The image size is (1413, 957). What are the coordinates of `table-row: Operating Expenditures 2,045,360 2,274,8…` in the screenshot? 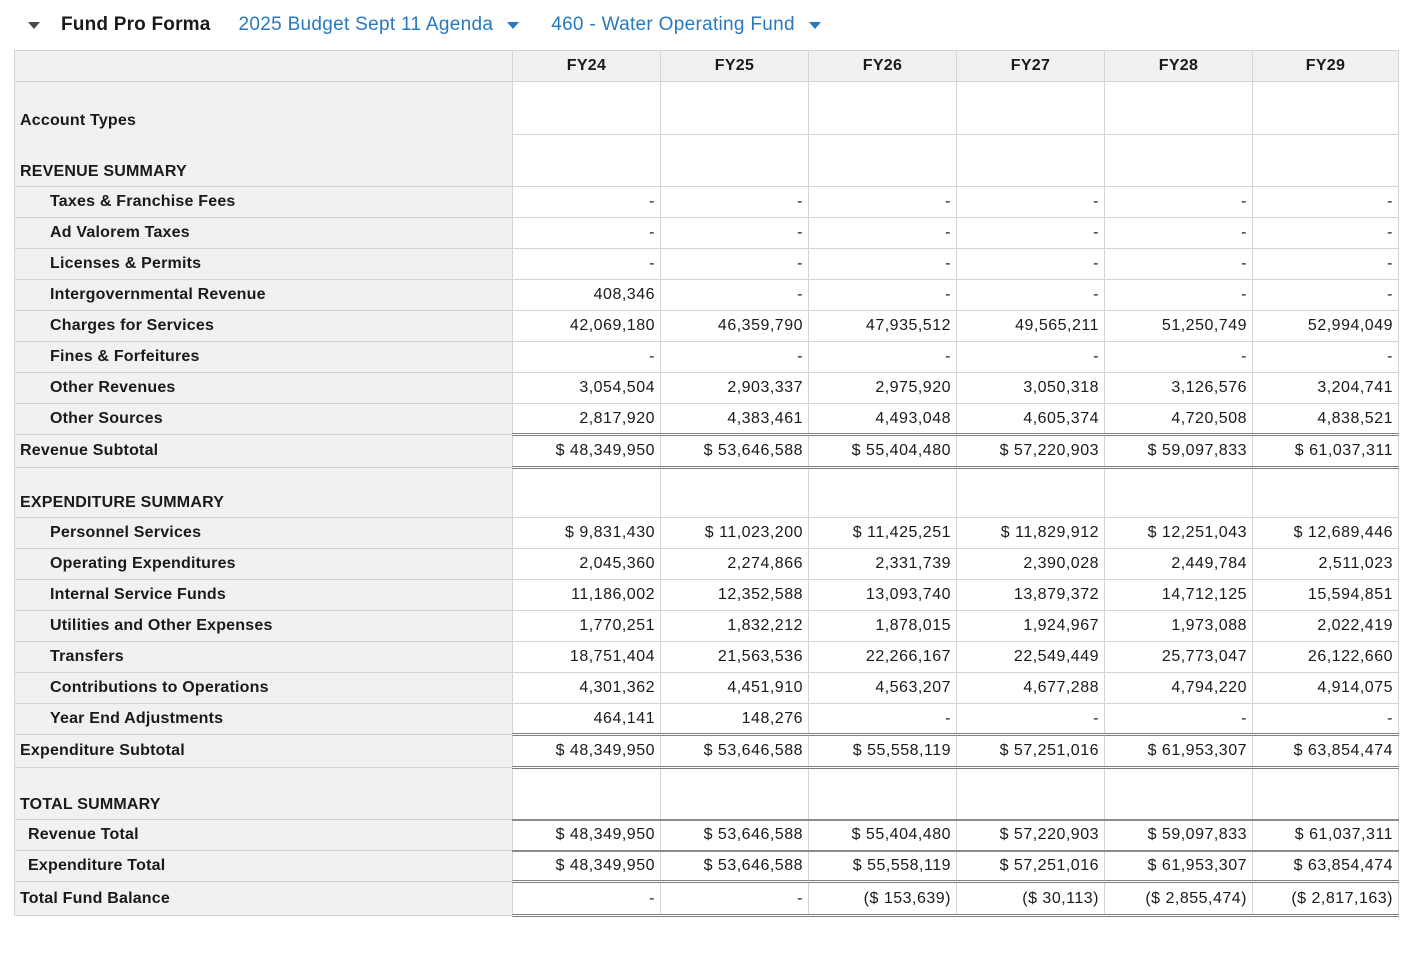 It's located at (706, 564).